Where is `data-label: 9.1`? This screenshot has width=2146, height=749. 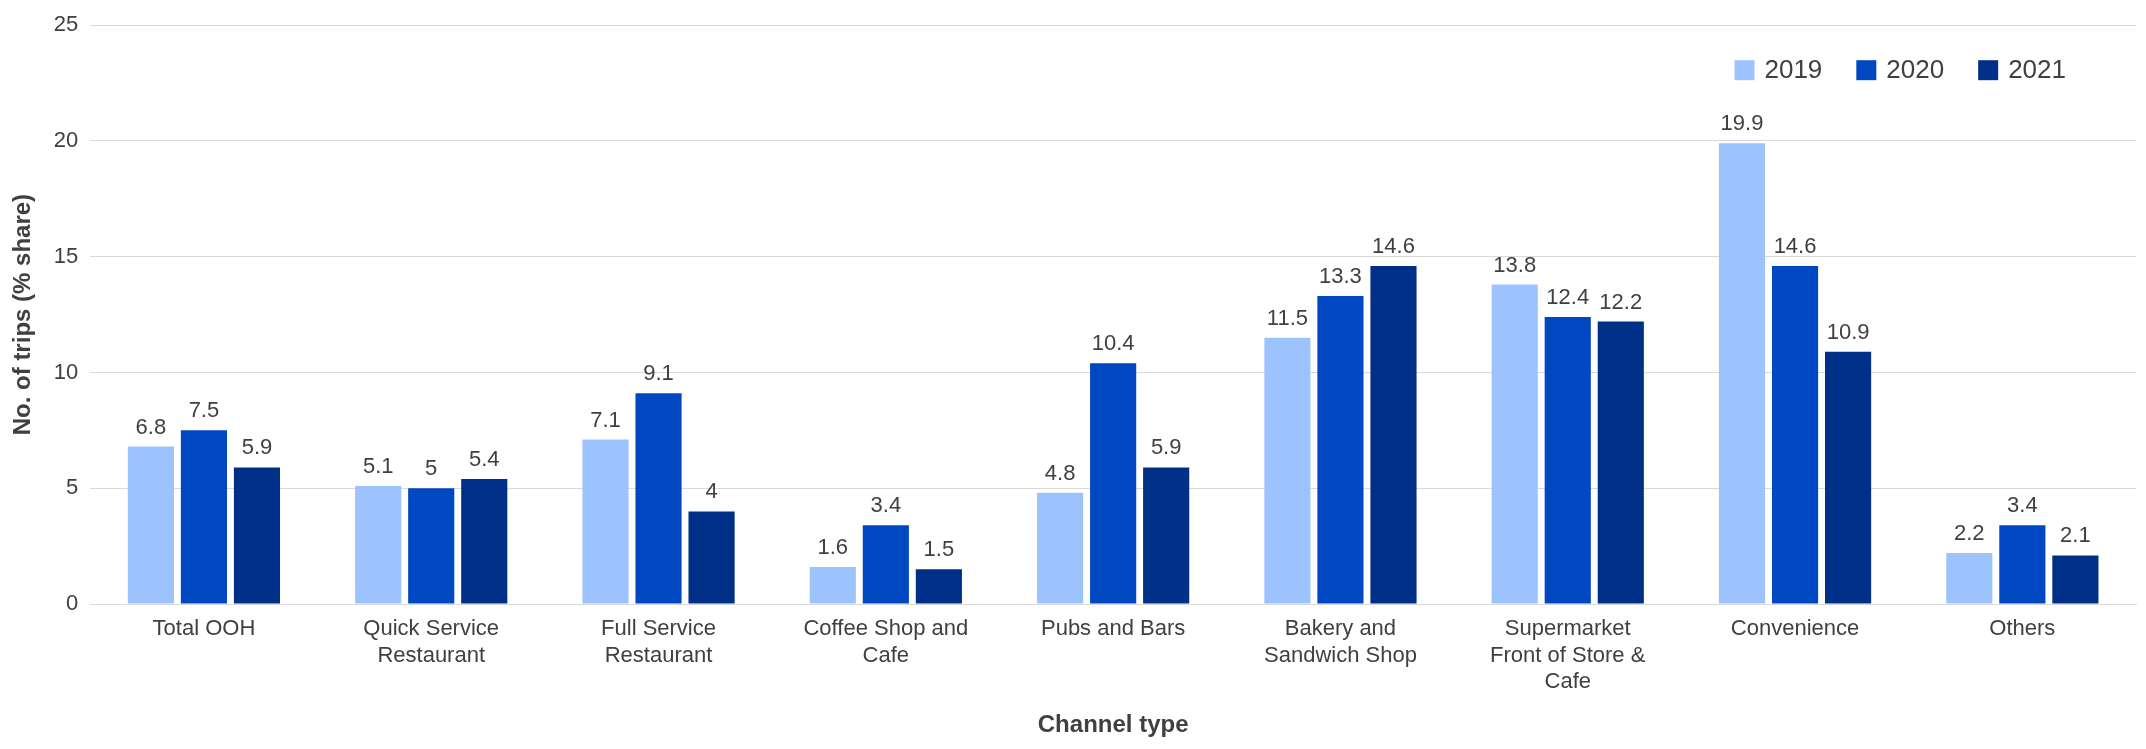
data-label: 9.1 is located at coordinates (658, 373).